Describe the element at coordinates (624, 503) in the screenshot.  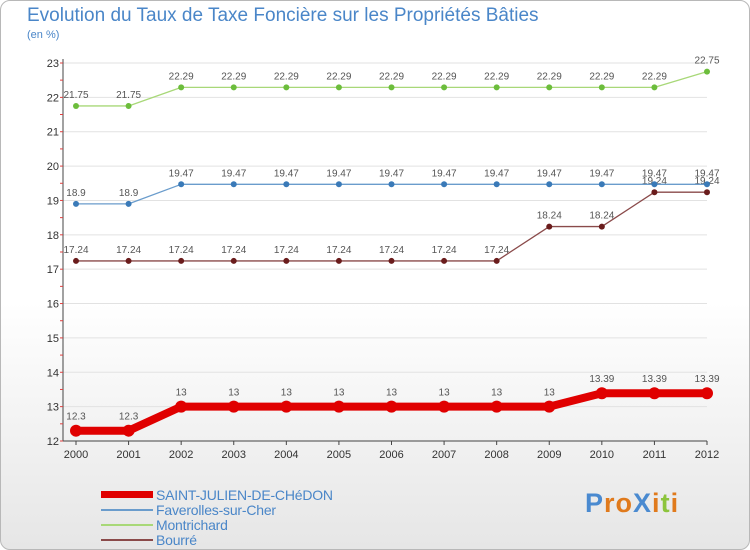
I see `logo-letter: o` at that location.